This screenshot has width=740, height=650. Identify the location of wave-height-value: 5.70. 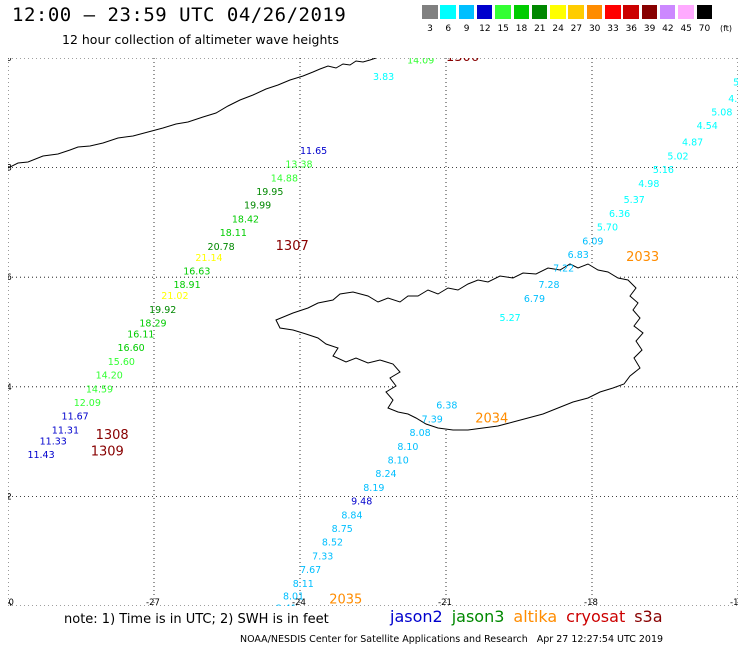
(607, 228).